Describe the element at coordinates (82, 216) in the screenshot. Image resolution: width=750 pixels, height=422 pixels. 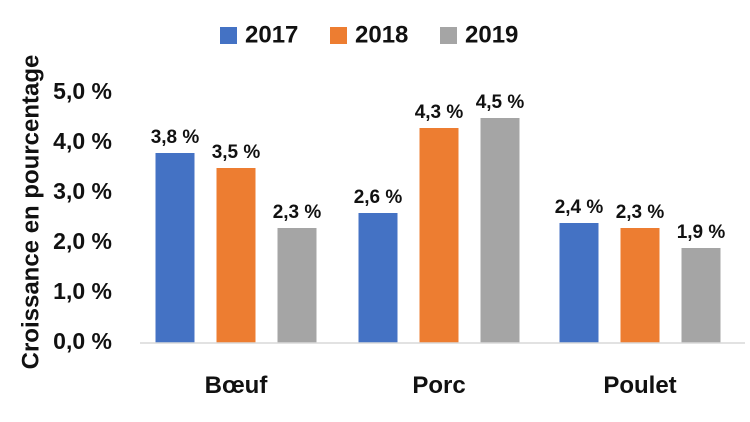
I see `y-axis-ticks: 0,0 % 1,0 % 2,0 % 3,0 % 4,0 % 5,0 %` at that location.